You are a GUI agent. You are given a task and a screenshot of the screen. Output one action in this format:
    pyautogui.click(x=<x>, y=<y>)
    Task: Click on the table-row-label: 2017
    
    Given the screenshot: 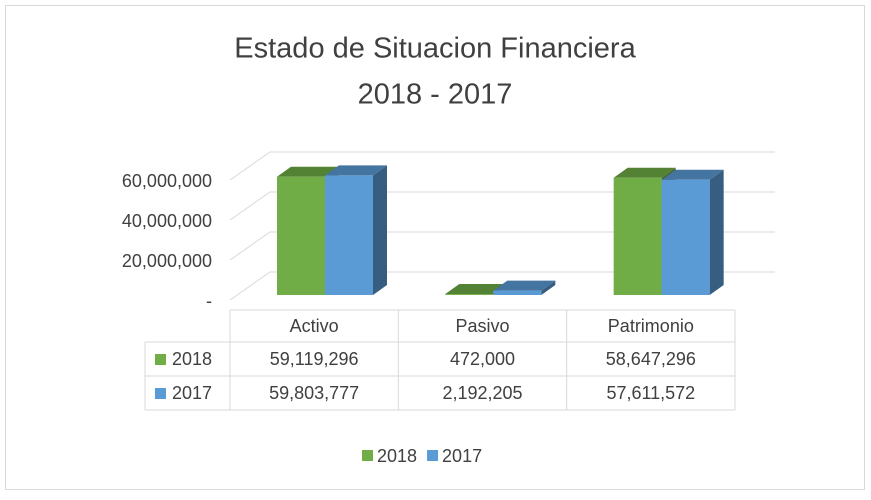 What is the action you would take?
    pyautogui.click(x=192, y=393)
    